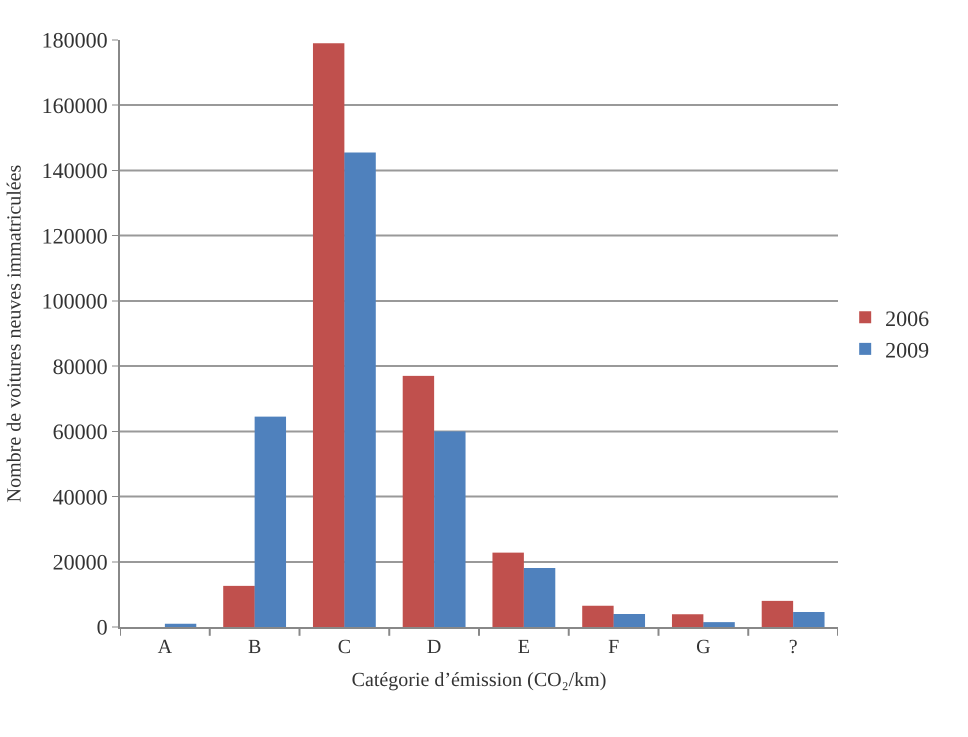 This screenshot has width=968, height=737. What do you see at coordinates (165, 647) in the screenshot?
I see `x-tick-label: A` at bounding box center [165, 647].